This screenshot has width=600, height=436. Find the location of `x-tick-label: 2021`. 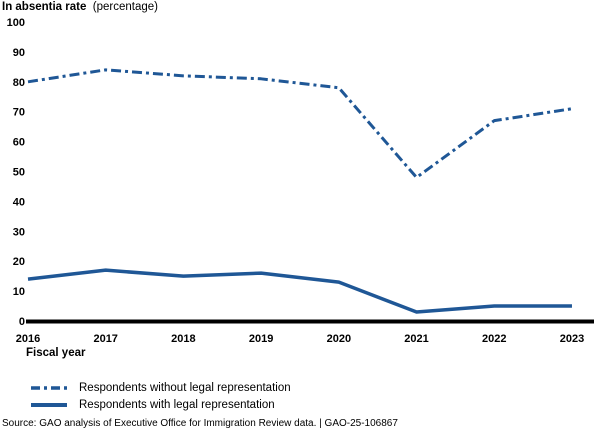

x-tick-label: 2021 is located at coordinates (416, 339).